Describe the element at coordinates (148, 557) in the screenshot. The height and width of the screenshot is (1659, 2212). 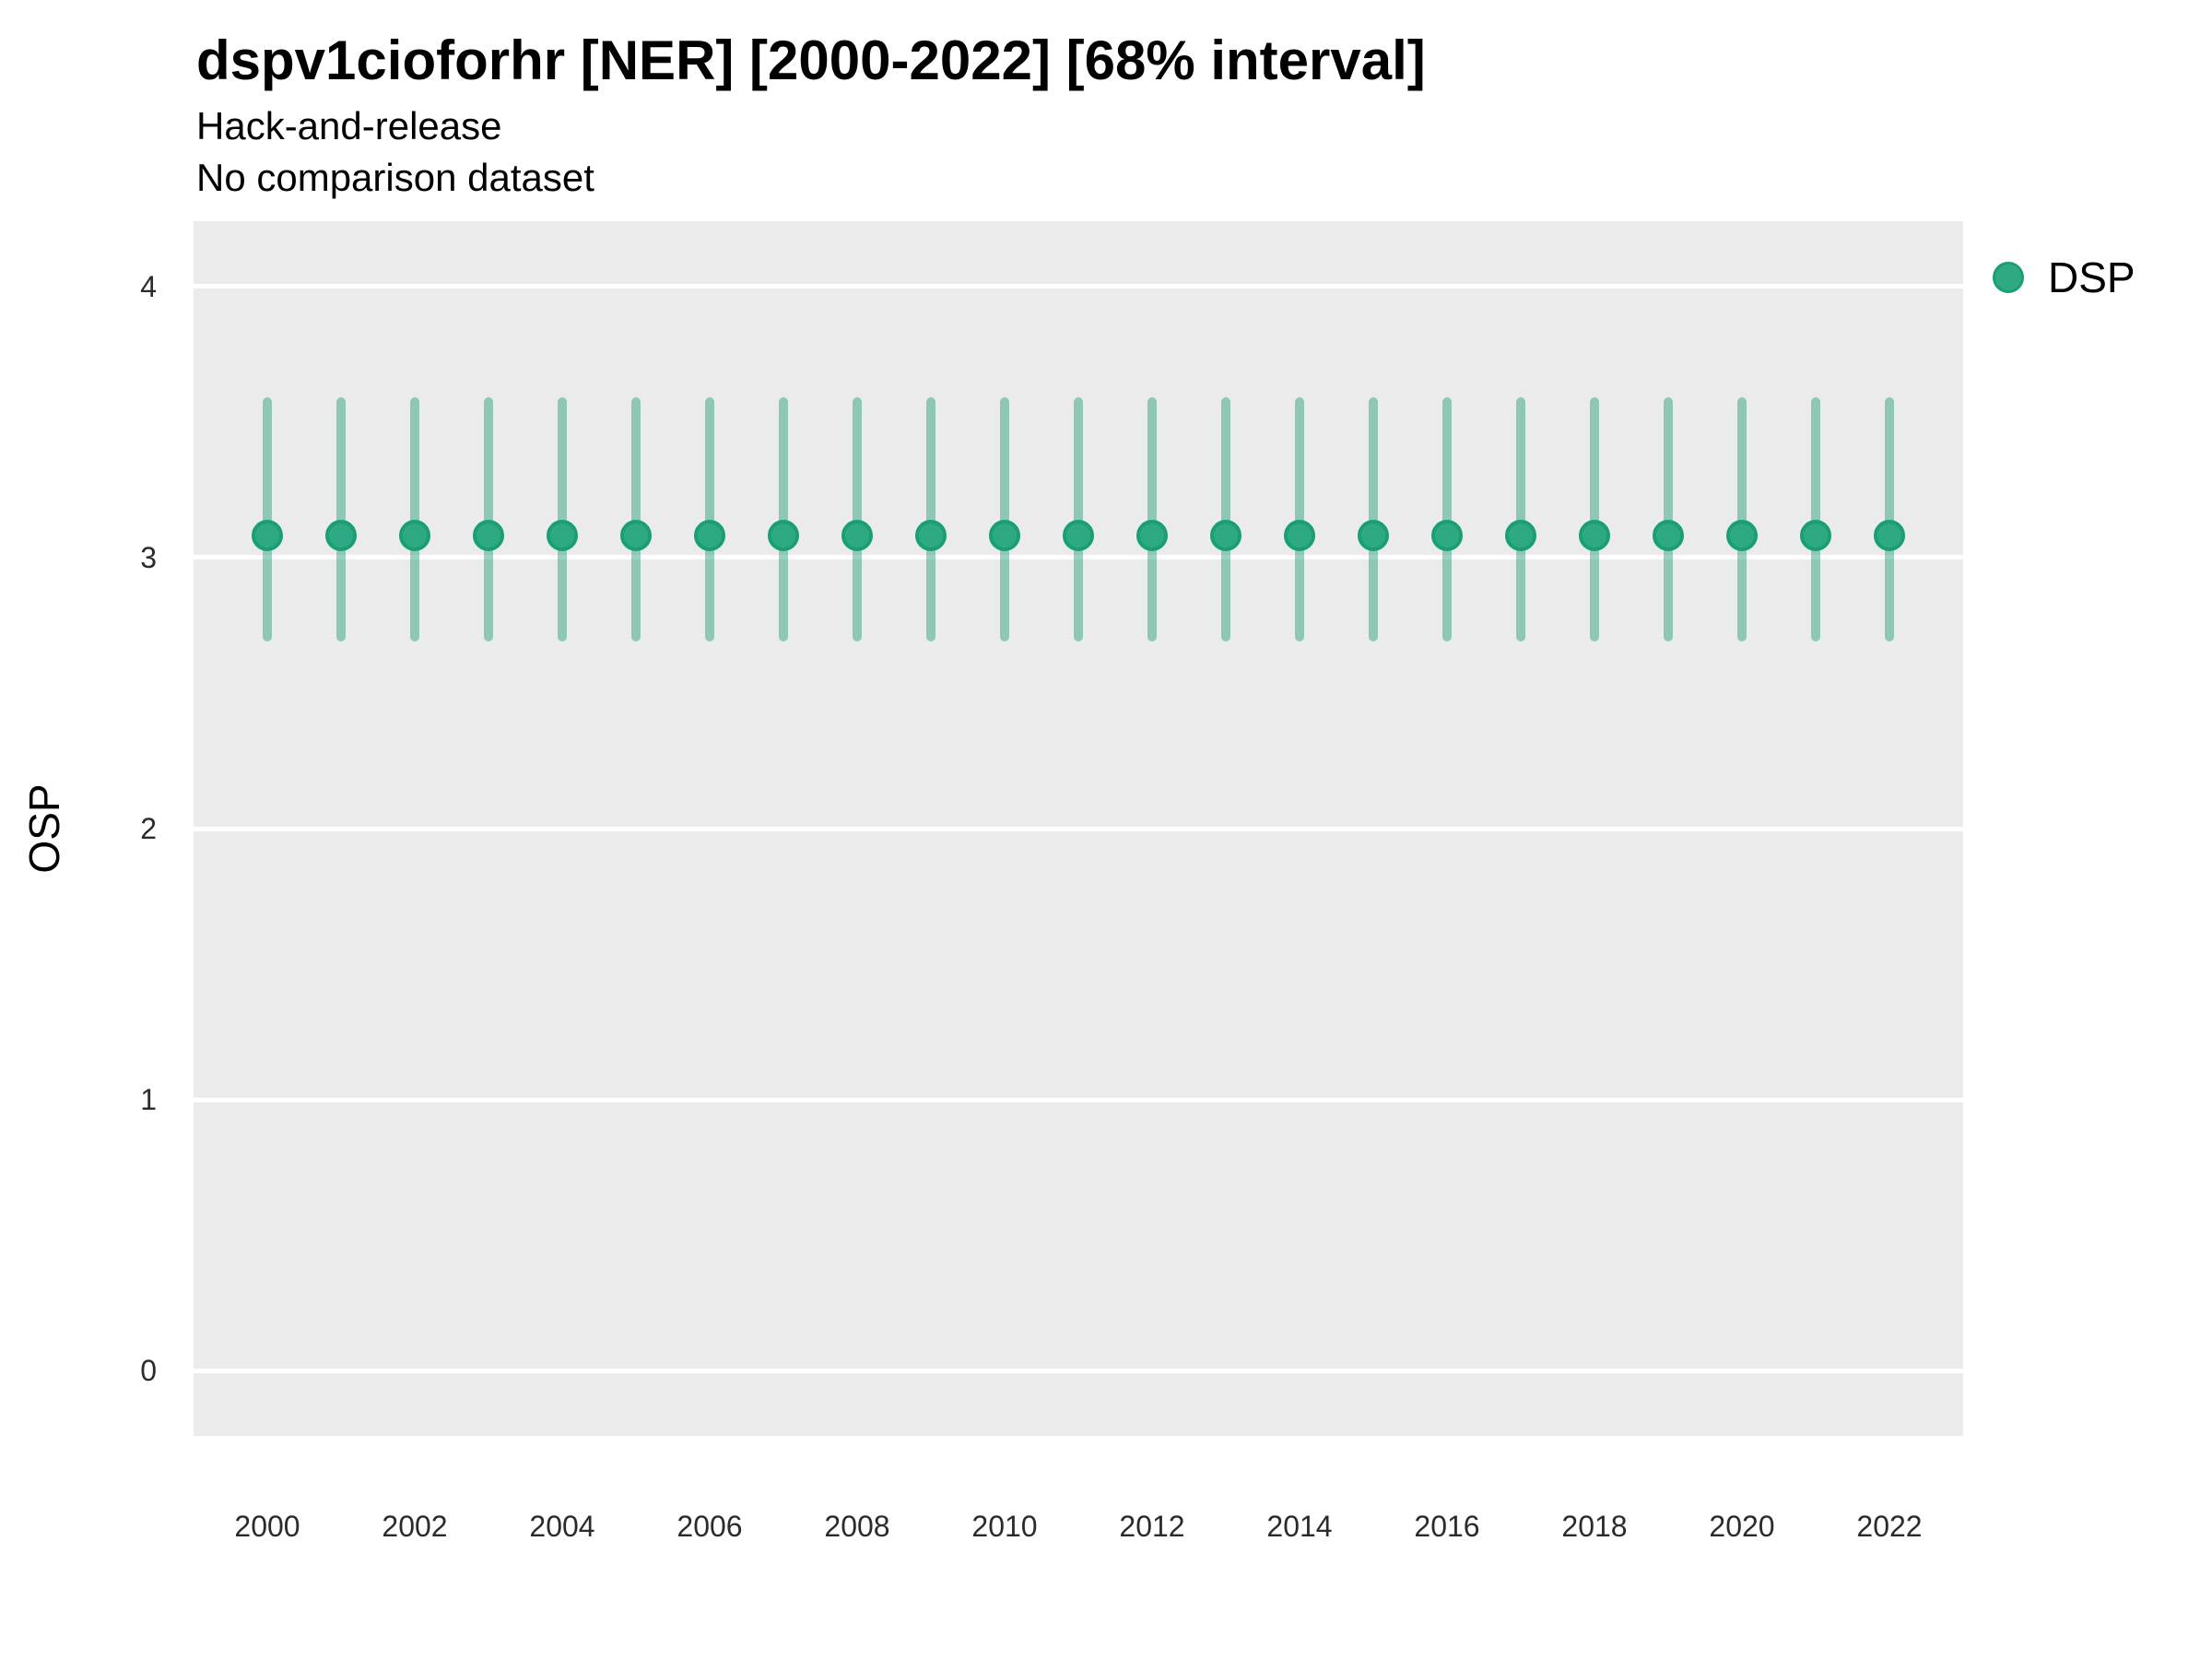
I see `y-tick-label-3: 3` at that location.